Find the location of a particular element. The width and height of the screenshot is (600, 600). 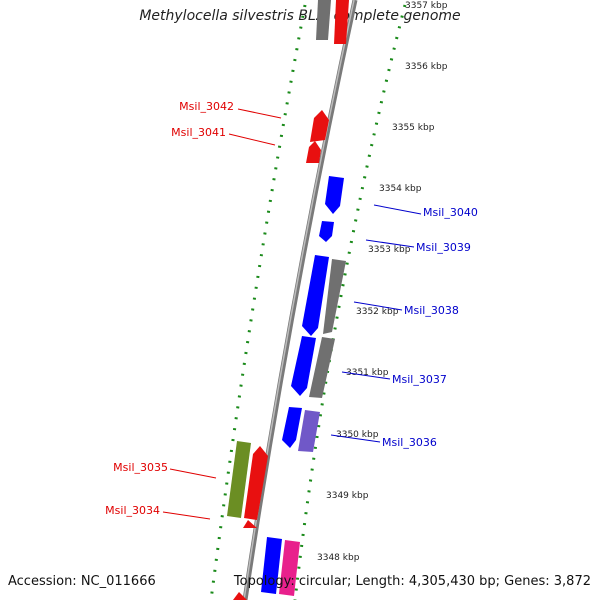

tick-label-3351: 3351 kbp is located at coordinates (367, 373).